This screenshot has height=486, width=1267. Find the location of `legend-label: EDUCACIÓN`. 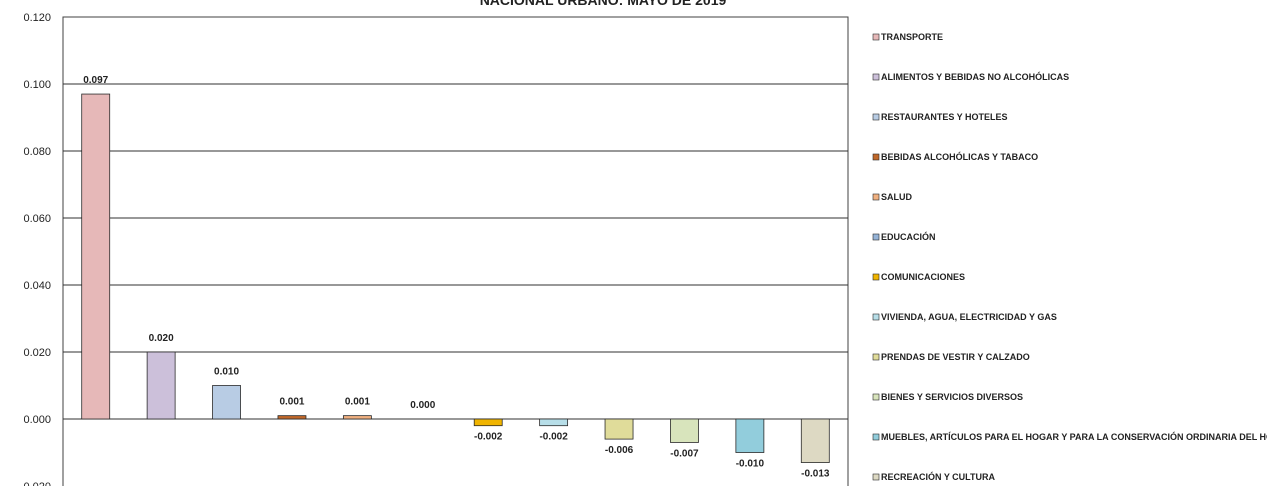

legend-label: EDUCACIÓN is located at coordinates (908, 236).